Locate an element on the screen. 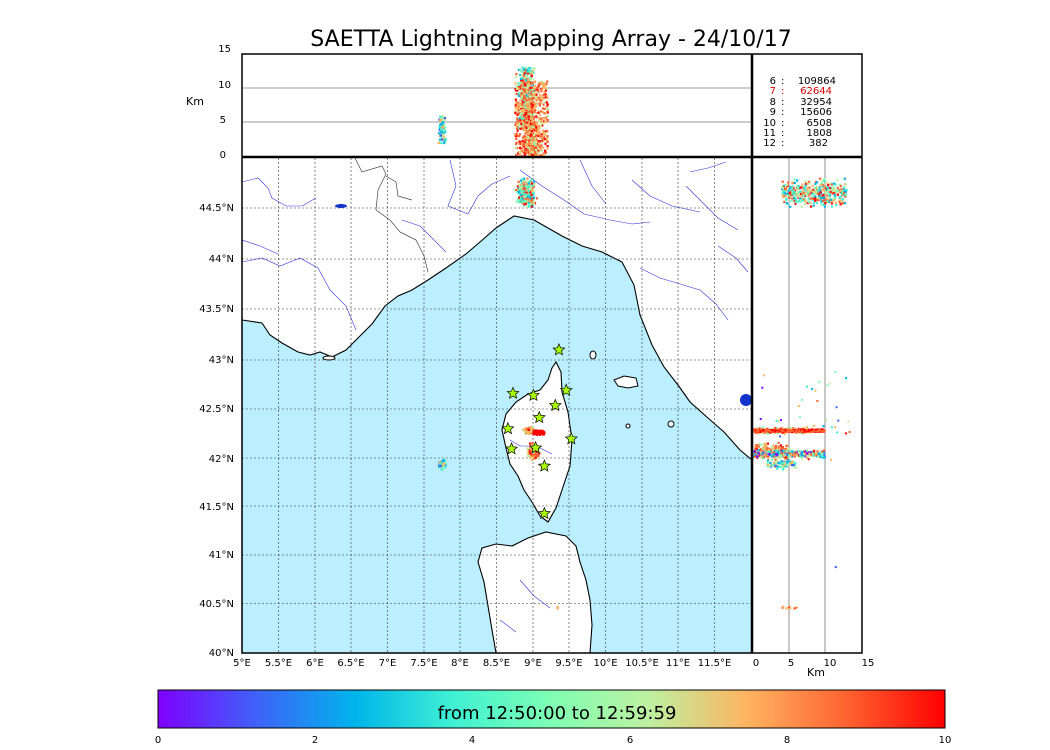 This screenshot has height=750, width=1050. altitude-tick-15: 15 is located at coordinates (224, 49).